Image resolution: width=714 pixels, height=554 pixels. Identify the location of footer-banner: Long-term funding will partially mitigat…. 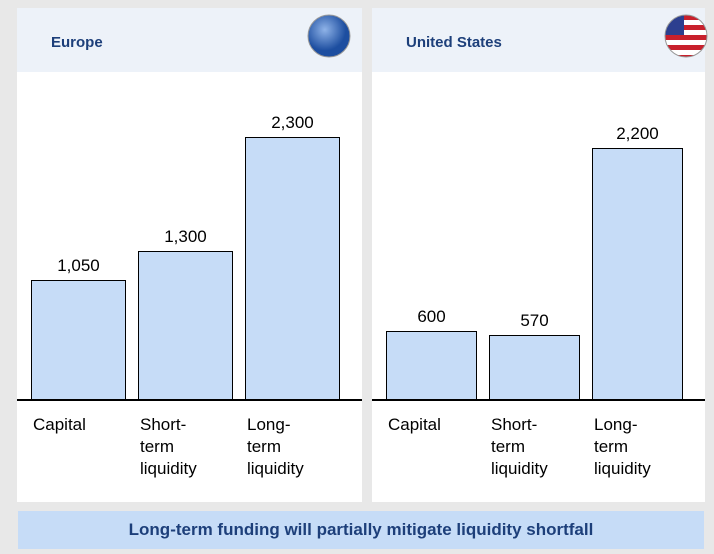
(361, 530).